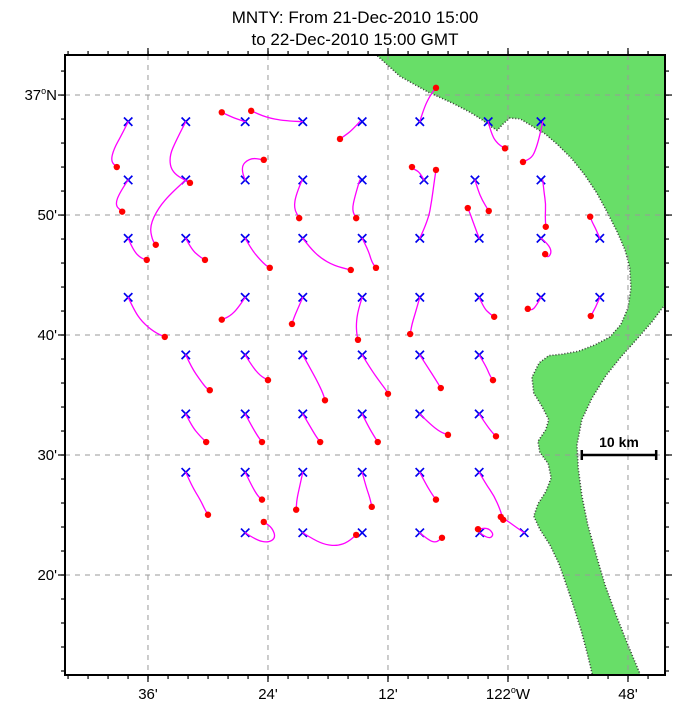 The width and height of the screenshot is (691, 710). Describe the element at coordinates (388, 694) in the screenshot. I see `x-axis-tick-label: 12'` at that location.